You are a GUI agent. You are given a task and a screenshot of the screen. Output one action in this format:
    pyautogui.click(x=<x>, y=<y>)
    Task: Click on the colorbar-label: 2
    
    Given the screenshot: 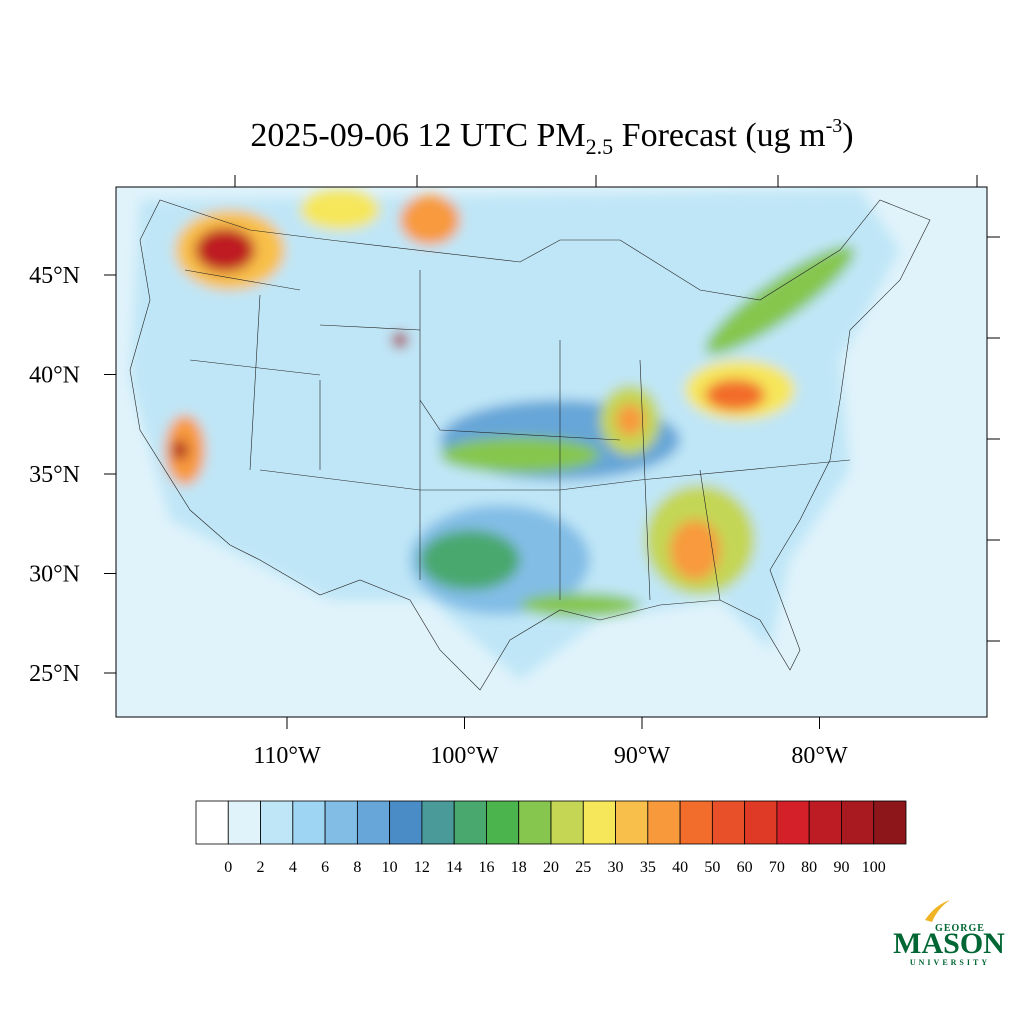 What is the action you would take?
    pyautogui.click(x=261, y=867)
    